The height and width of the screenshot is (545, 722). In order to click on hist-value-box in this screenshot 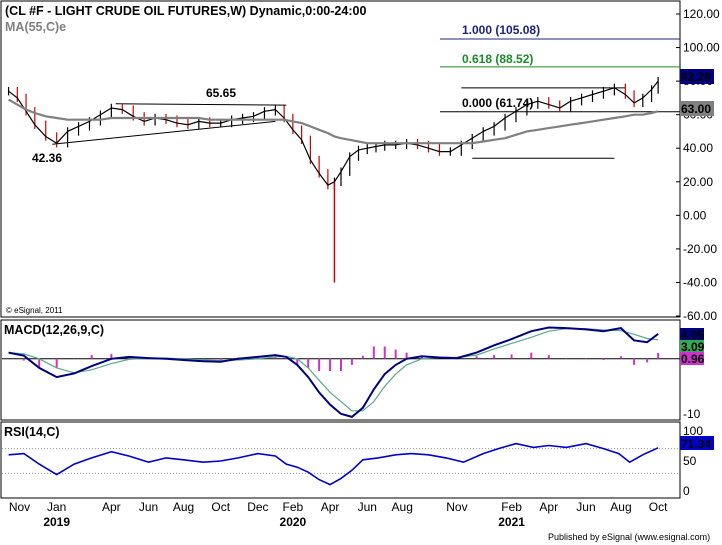, I will do `click(692, 358)`.